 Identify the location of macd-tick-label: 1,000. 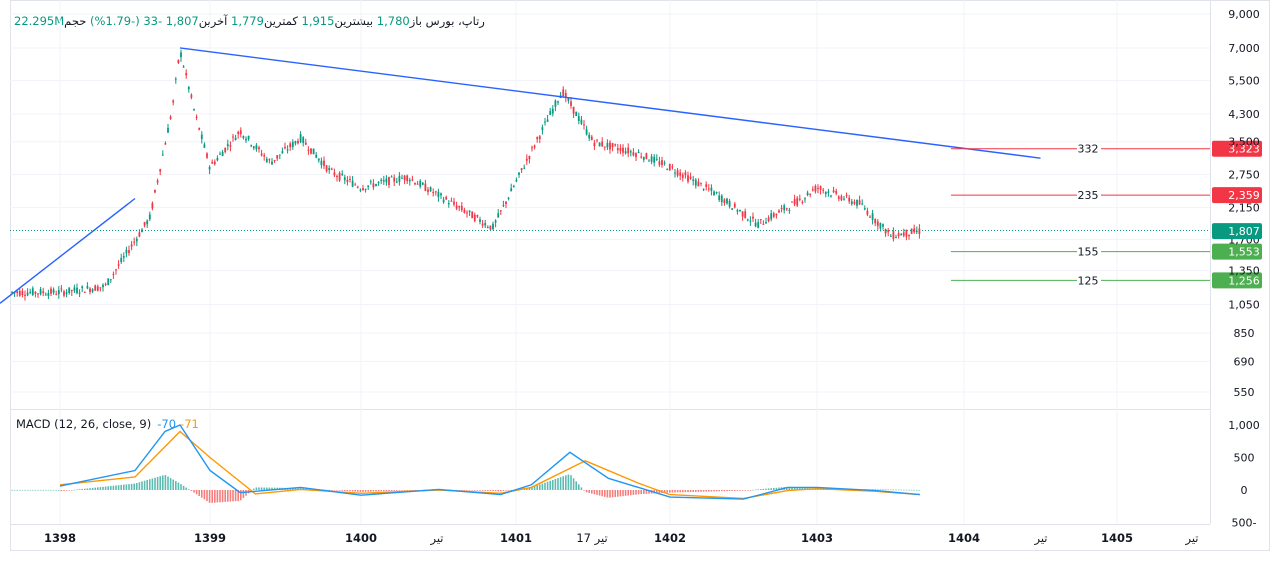
(1244, 425).